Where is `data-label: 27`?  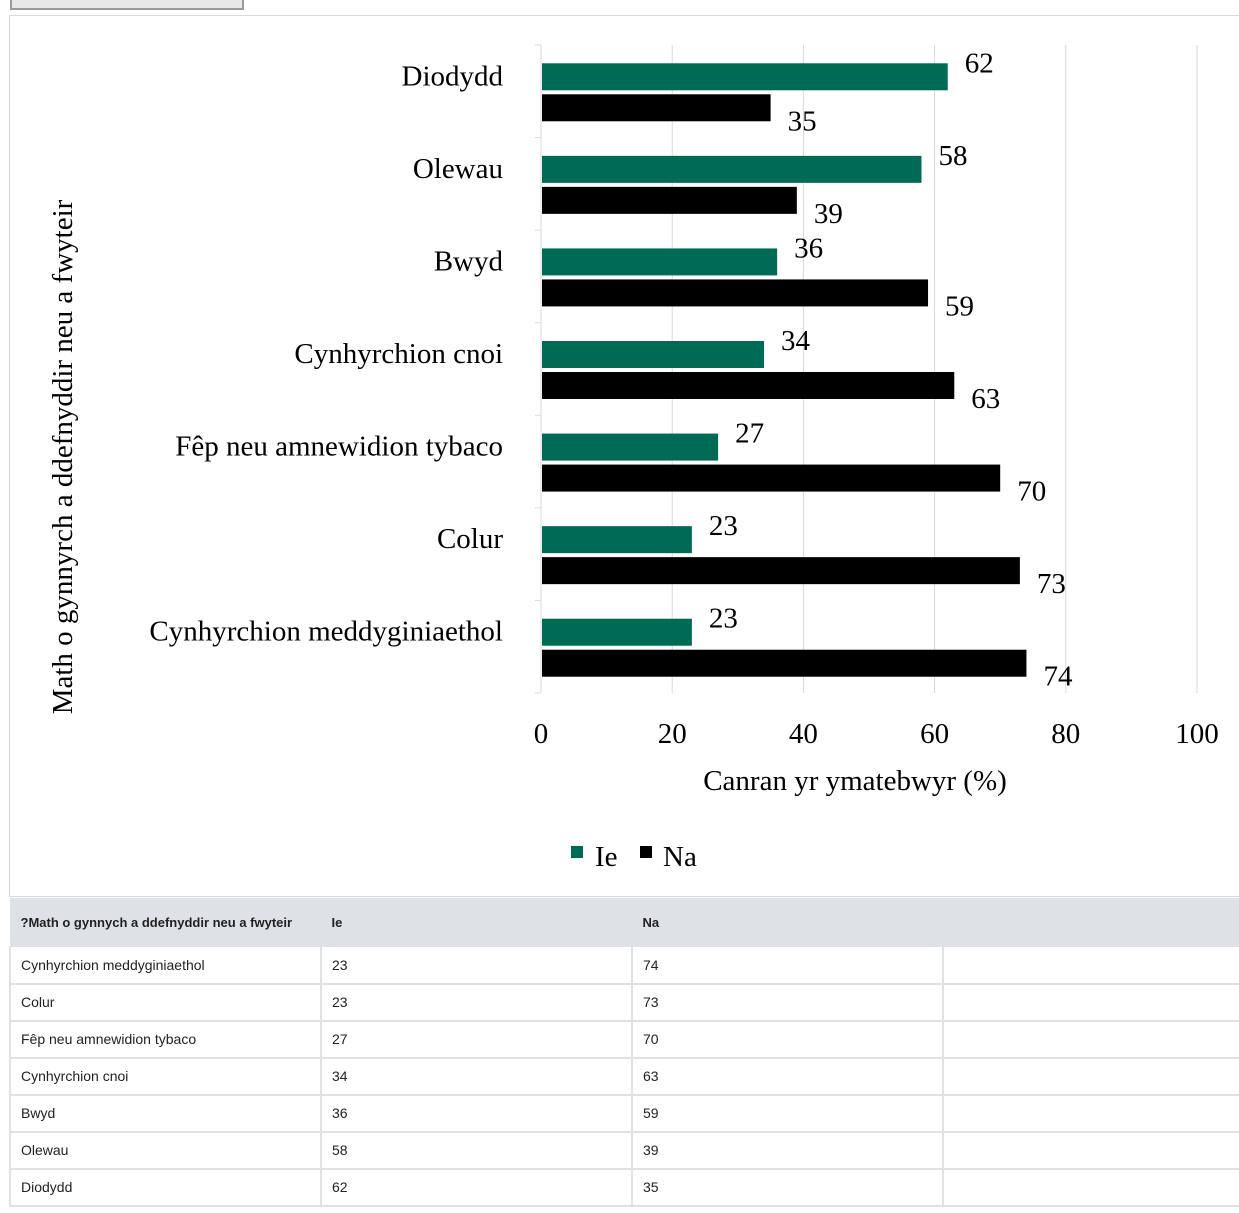 data-label: 27 is located at coordinates (749, 434).